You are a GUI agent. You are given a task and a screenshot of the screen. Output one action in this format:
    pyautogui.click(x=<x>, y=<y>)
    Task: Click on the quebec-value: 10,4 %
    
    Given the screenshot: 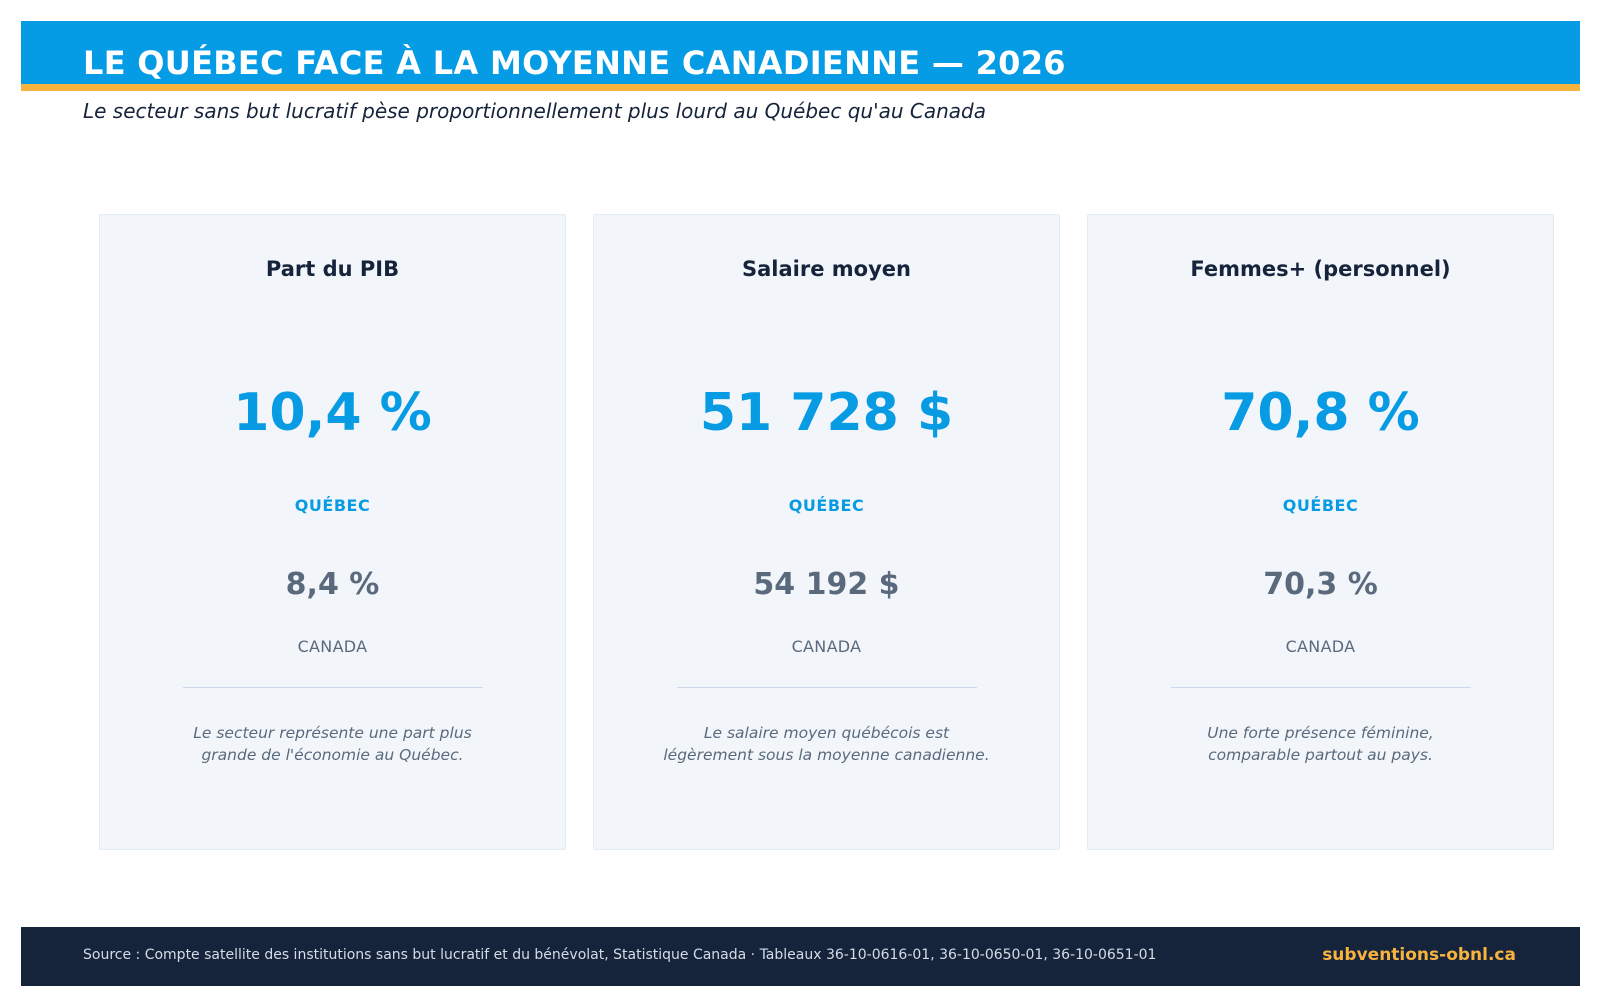 What is the action you would take?
    pyautogui.click(x=332, y=413)
    